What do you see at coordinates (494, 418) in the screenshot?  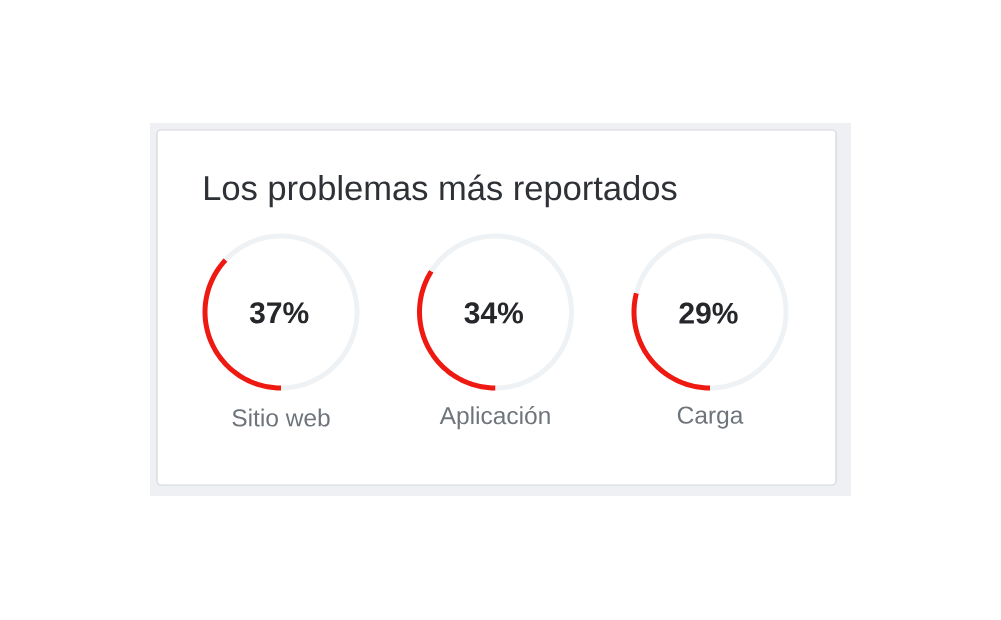 I see `slice-label: Aplicación` at bounding box center [494, 418].